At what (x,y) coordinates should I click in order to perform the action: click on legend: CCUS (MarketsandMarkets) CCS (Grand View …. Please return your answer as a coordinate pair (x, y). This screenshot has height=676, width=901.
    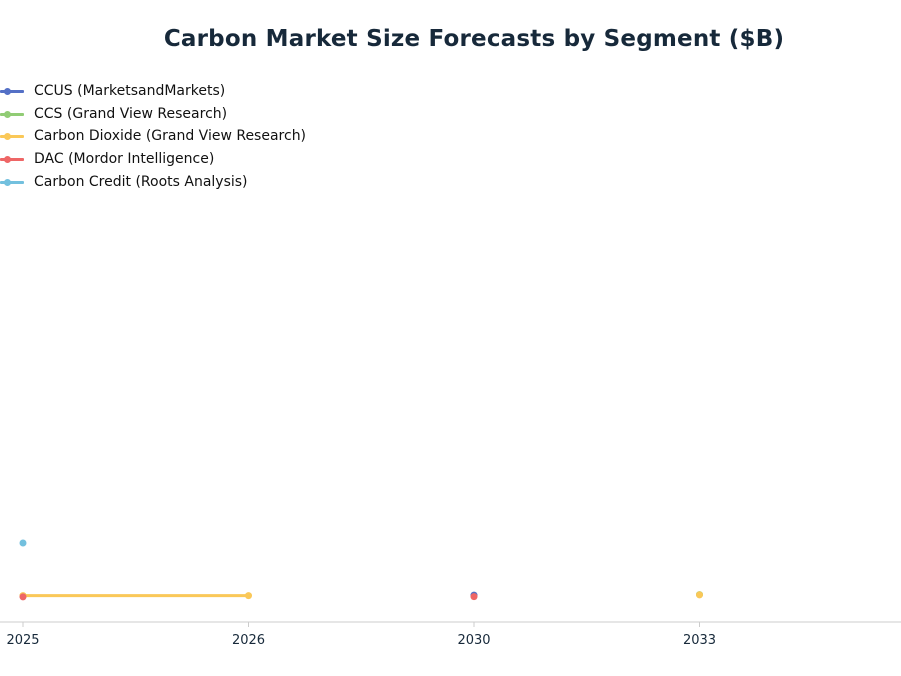
    Looking at the image, I should click on (153, 136).